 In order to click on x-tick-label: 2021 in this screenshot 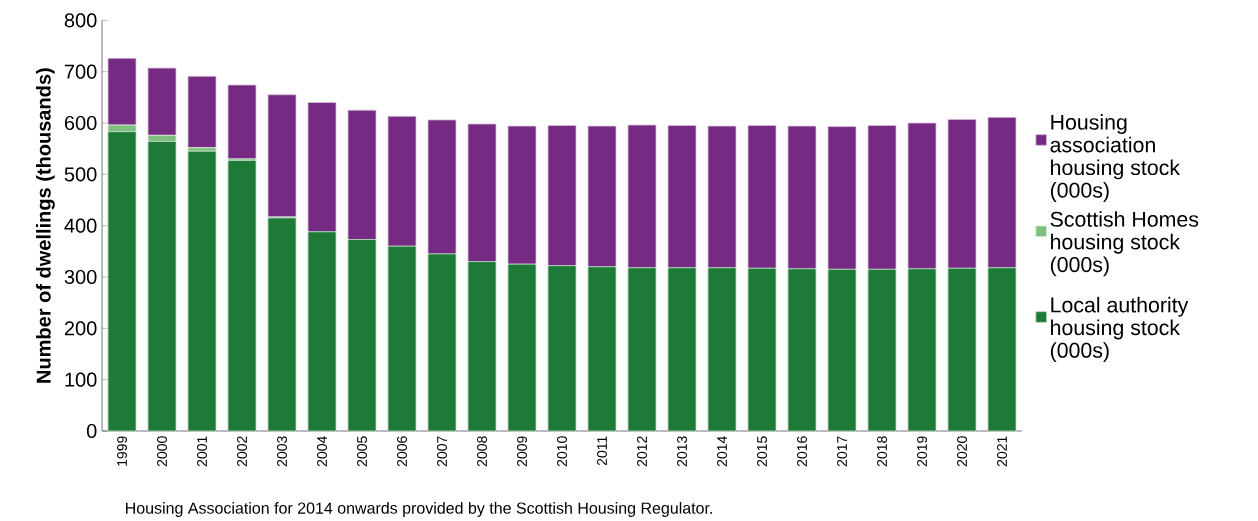, I will do `click(1002, 451)`.